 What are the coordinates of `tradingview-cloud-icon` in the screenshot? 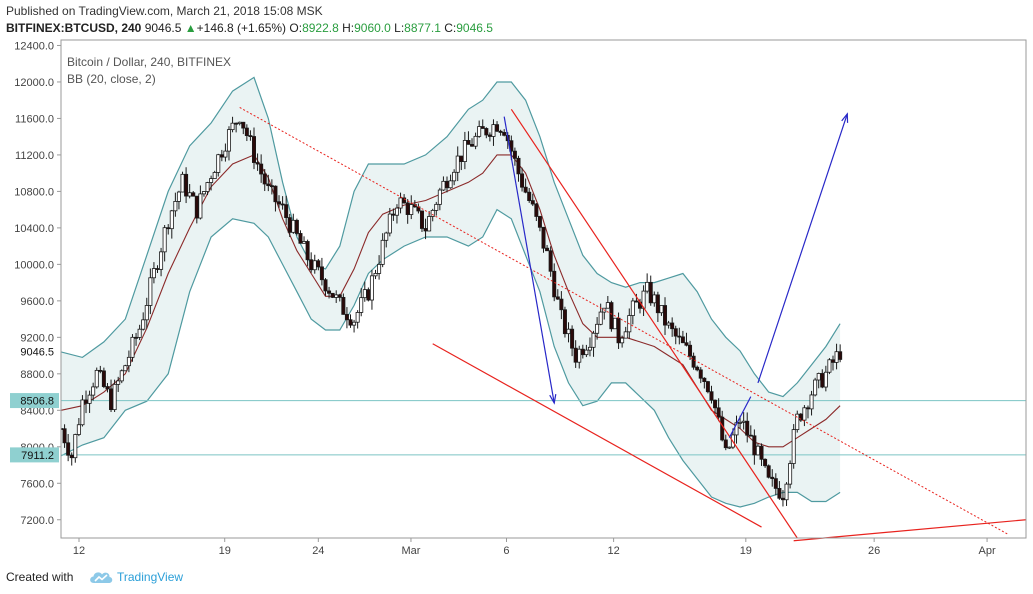 It's located at (101, 577).